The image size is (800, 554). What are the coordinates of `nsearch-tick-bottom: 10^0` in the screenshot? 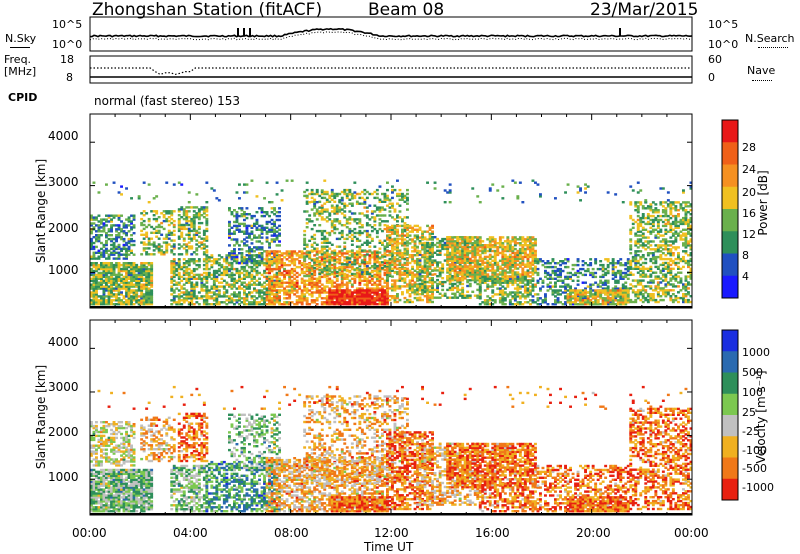 It's located at (723, 44).